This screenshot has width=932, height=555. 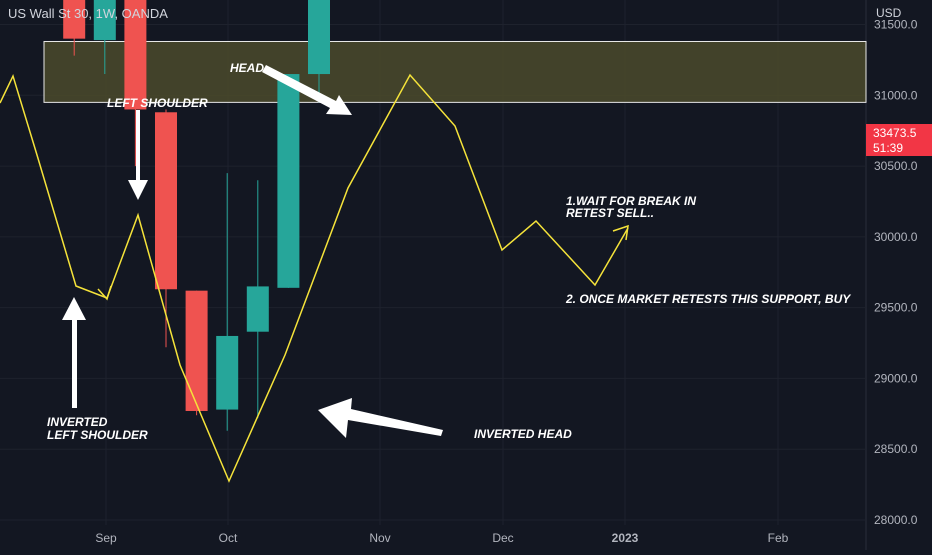 I want to click on time-tick-label: 2023, so click(x=625, y=538).